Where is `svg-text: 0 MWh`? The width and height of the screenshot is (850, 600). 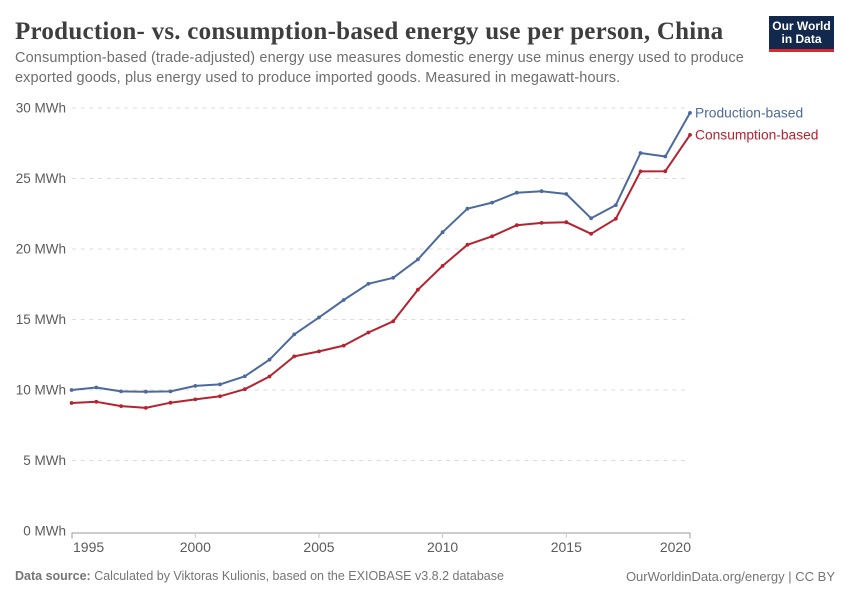
svg-text: 0 MWh is located at coordinates (44, 531).